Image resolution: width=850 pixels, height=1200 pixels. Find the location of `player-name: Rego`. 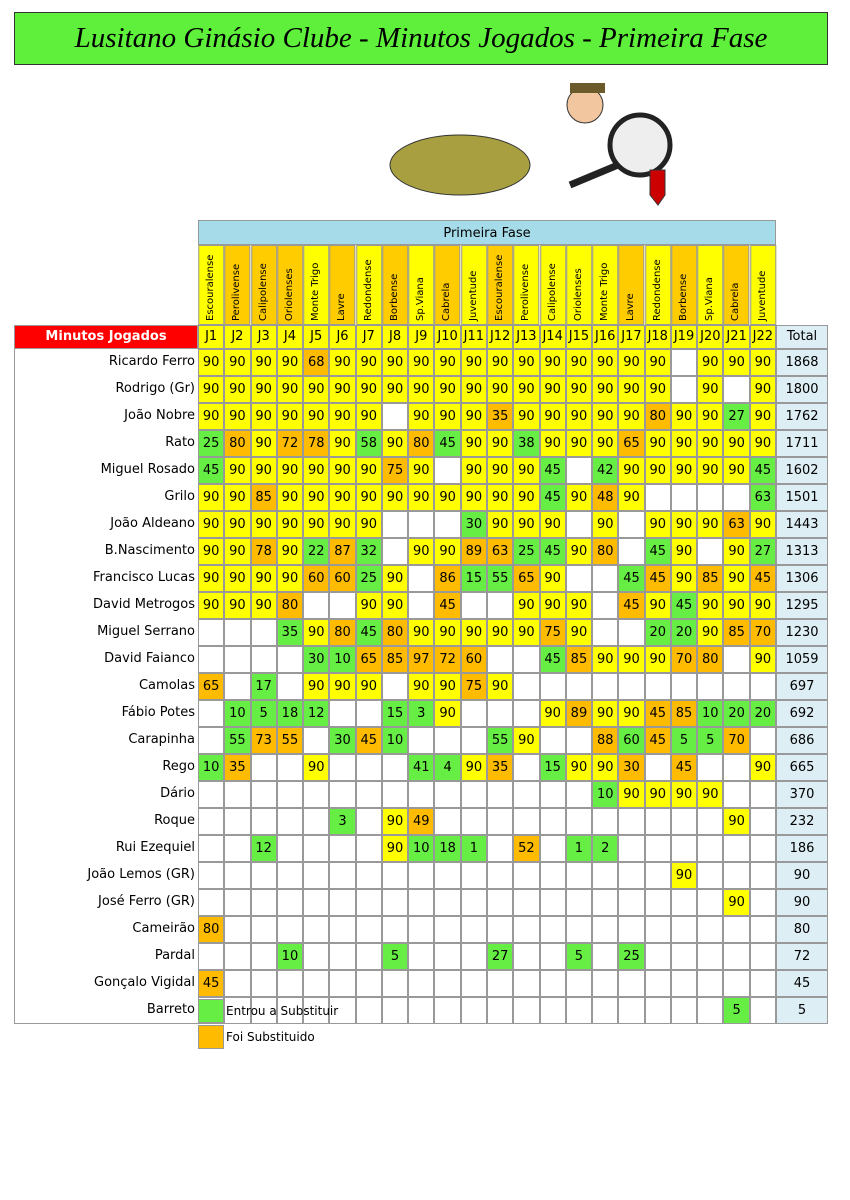

player-name: Rego is located at coordinates (106, 767).